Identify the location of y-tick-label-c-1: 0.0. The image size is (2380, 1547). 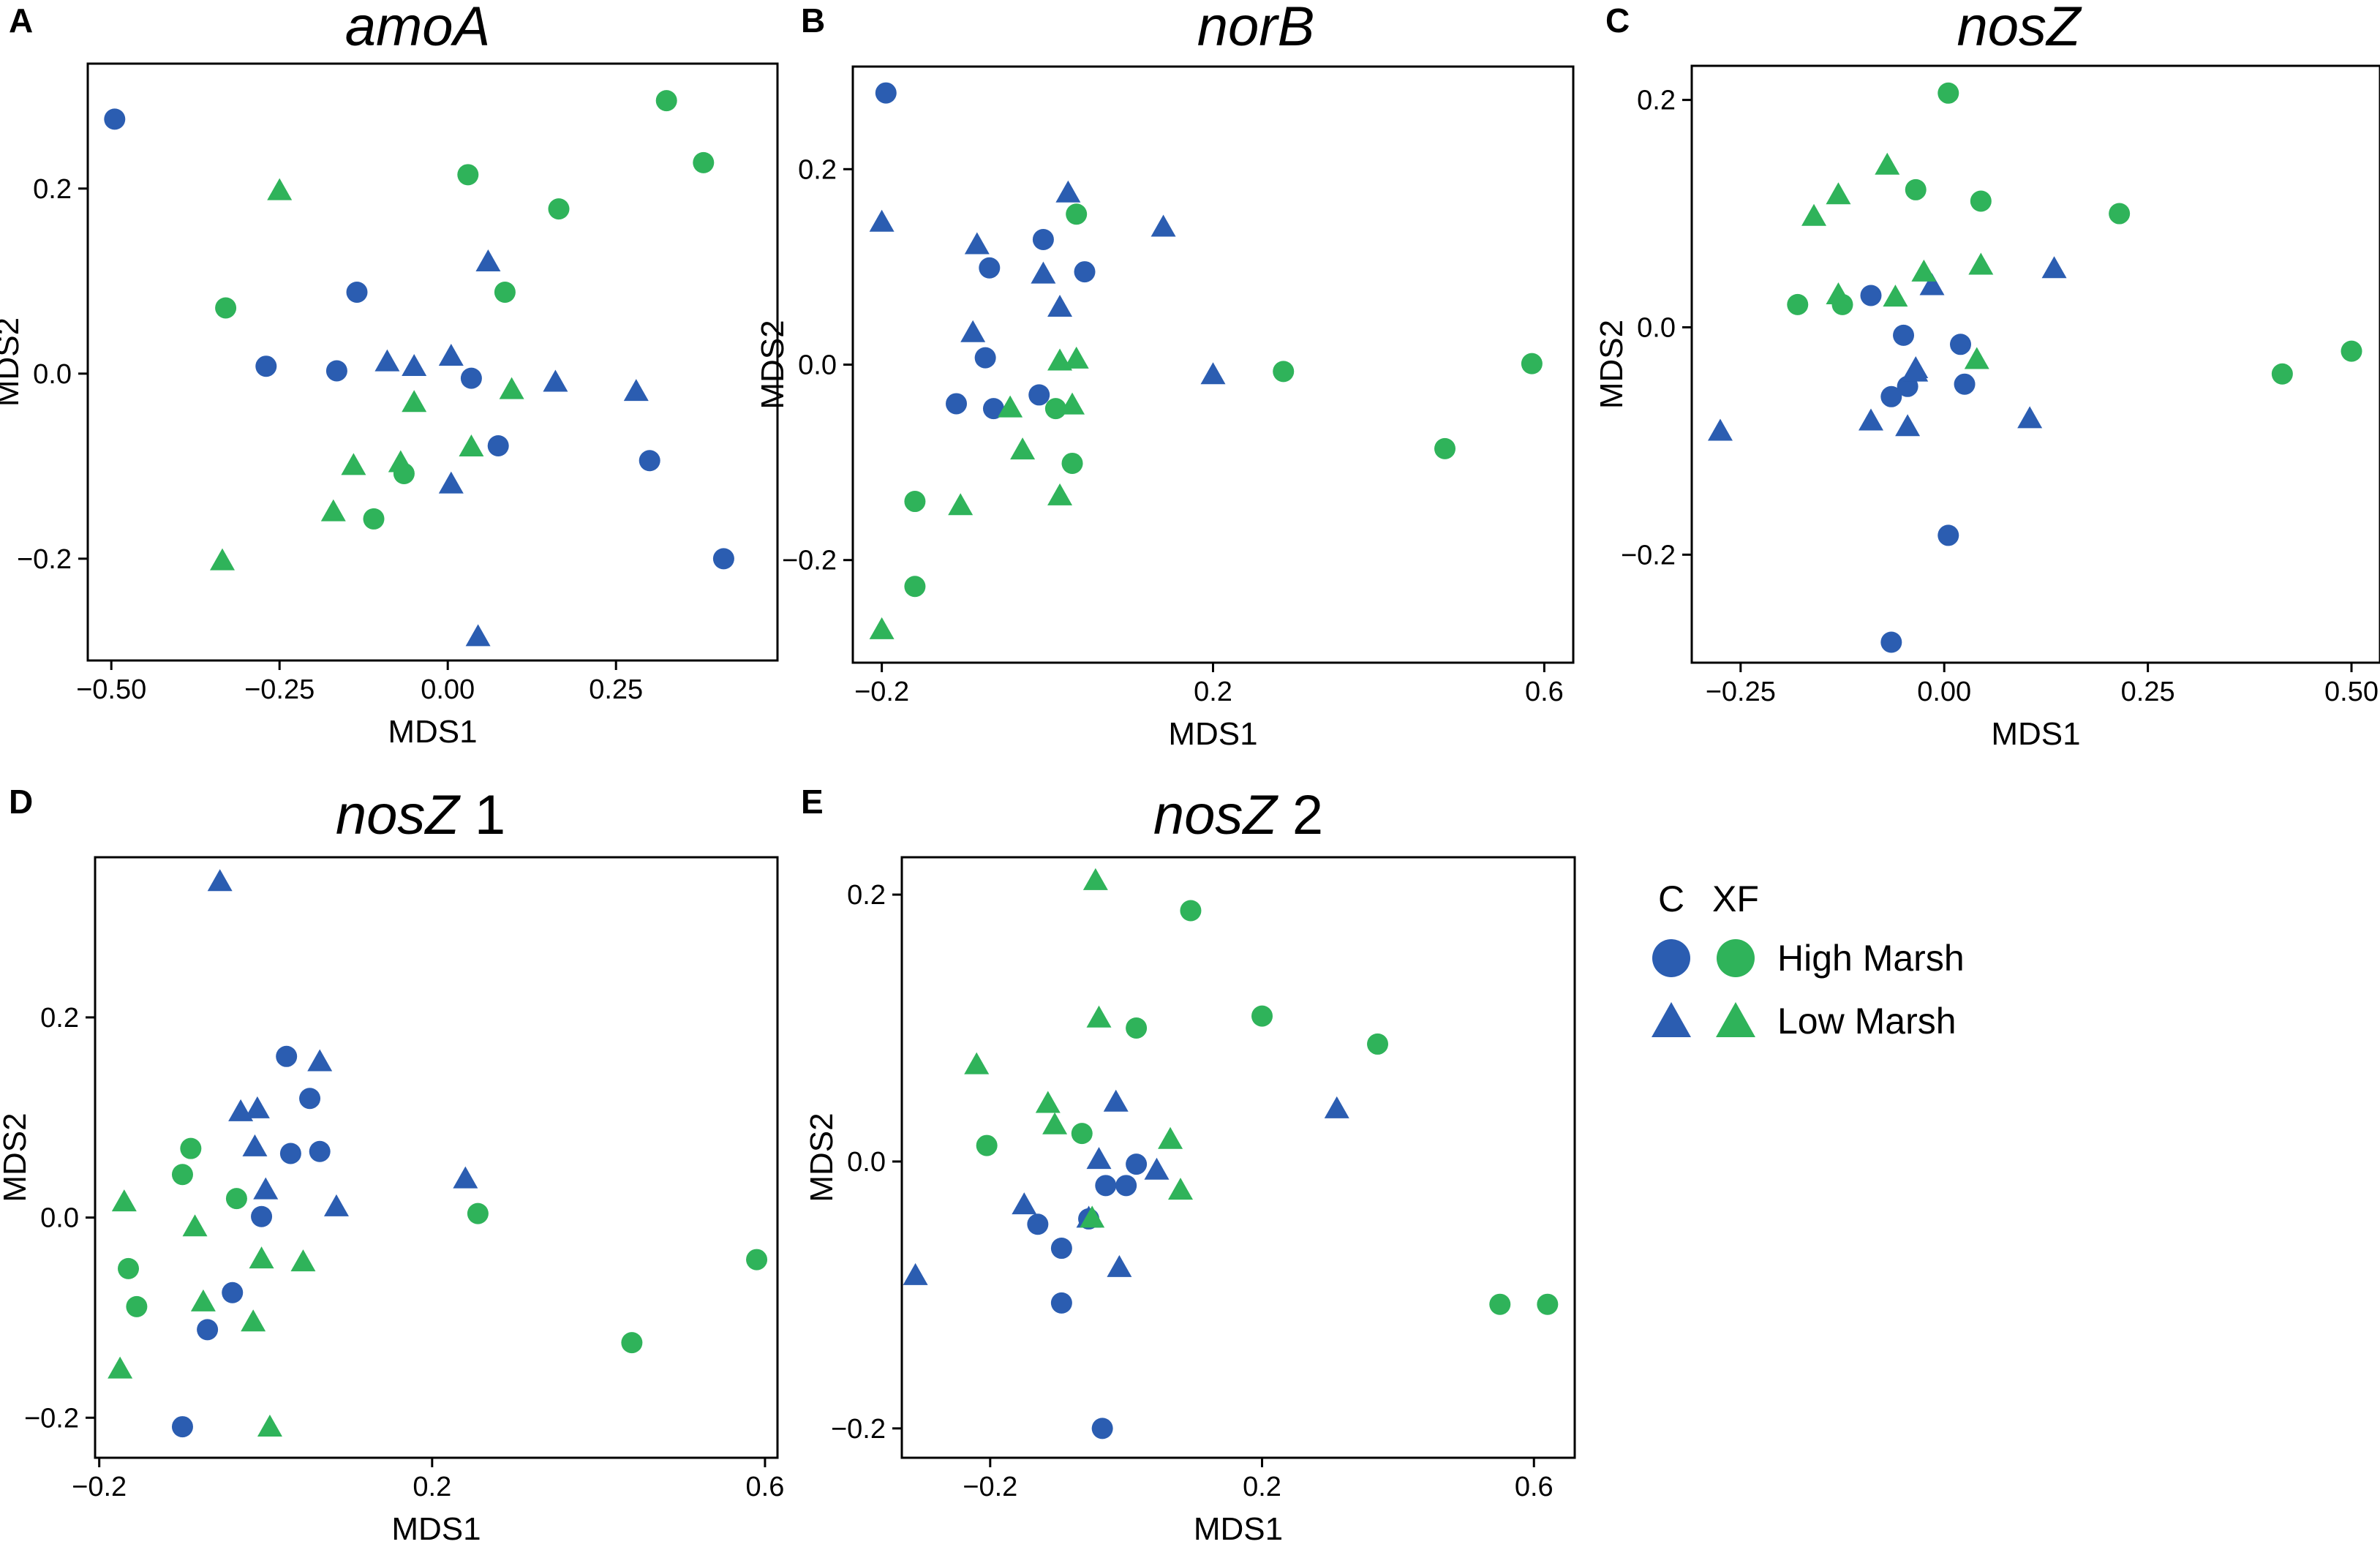
(1657, 327).